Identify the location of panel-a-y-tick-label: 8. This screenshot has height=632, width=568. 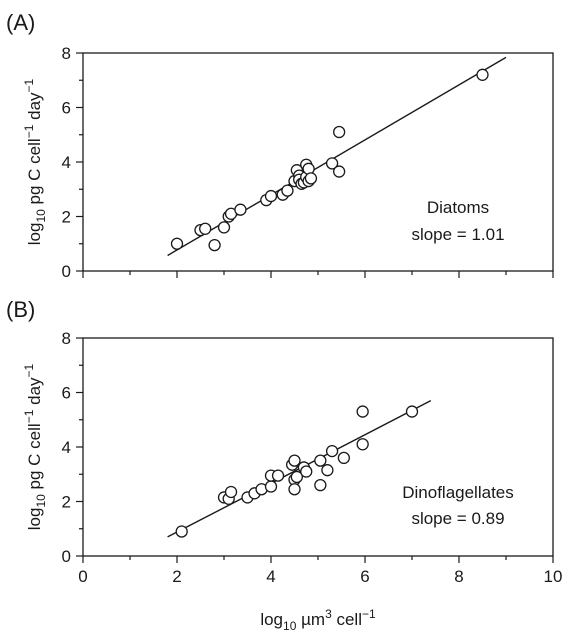
(66, 53).